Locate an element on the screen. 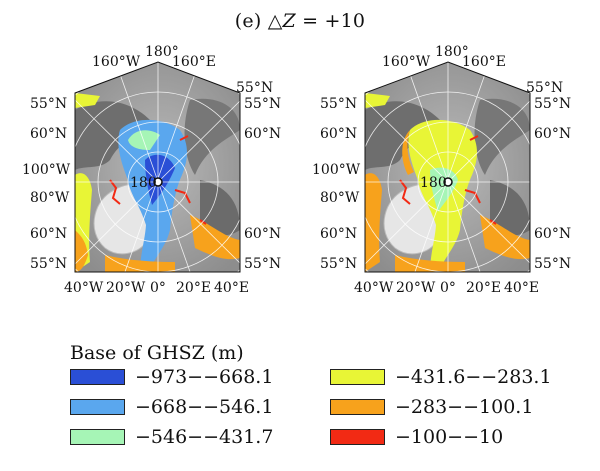 The image size is (600, 471). legend-item: −100−−10 is located at coordinates (416, 437).